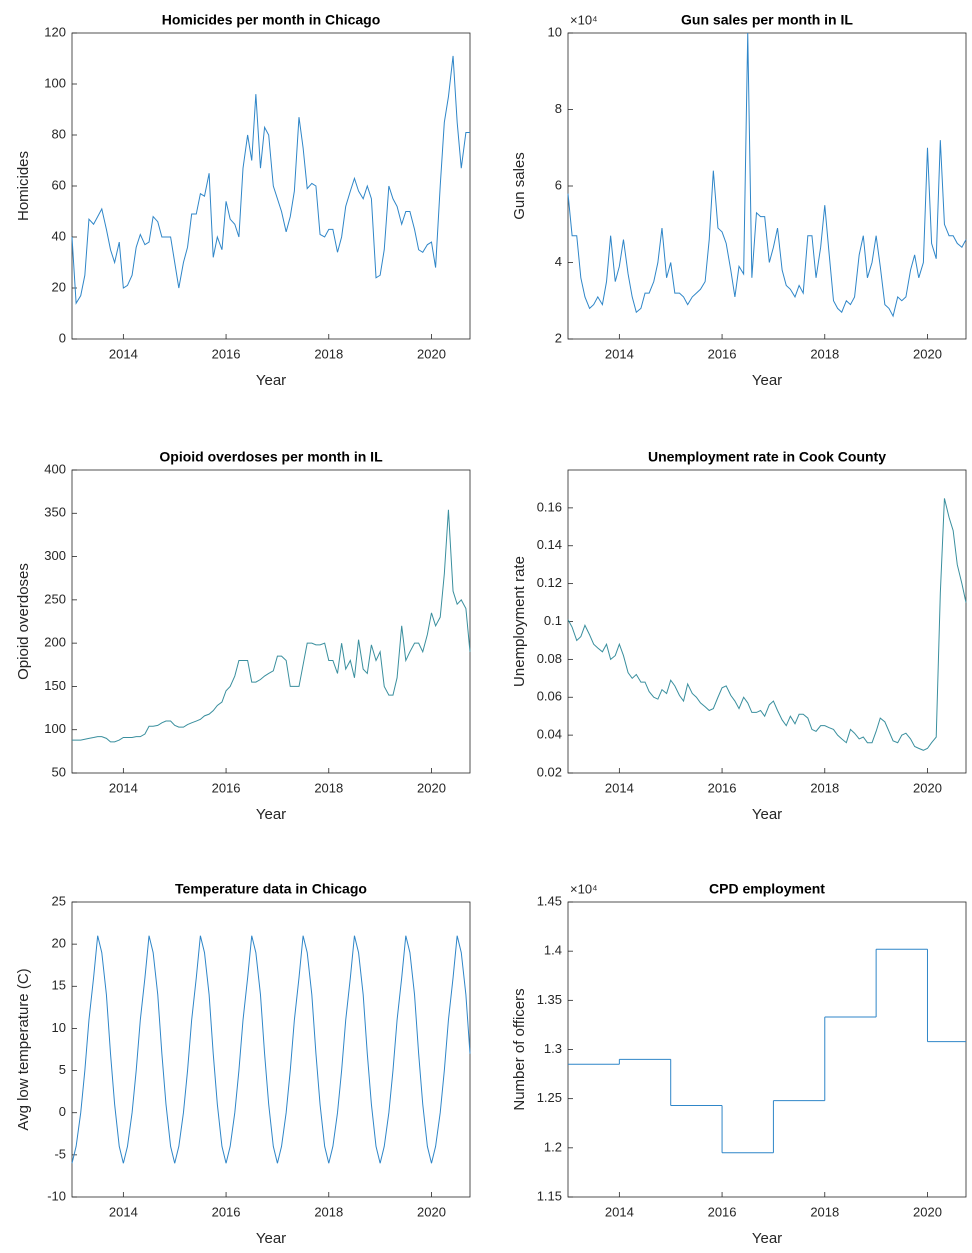 The height and width of the screenshot is (1253, 972). I want to click on y-axis-label: Homicides, so click(23, 186).